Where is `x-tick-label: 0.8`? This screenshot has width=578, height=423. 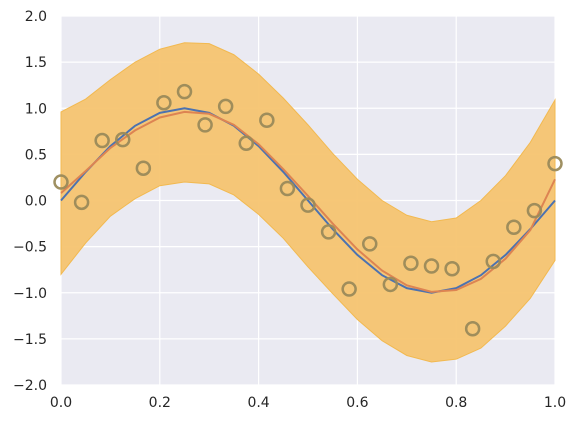
x-tick-label: 0.8 is located at coordinates (456, 403).